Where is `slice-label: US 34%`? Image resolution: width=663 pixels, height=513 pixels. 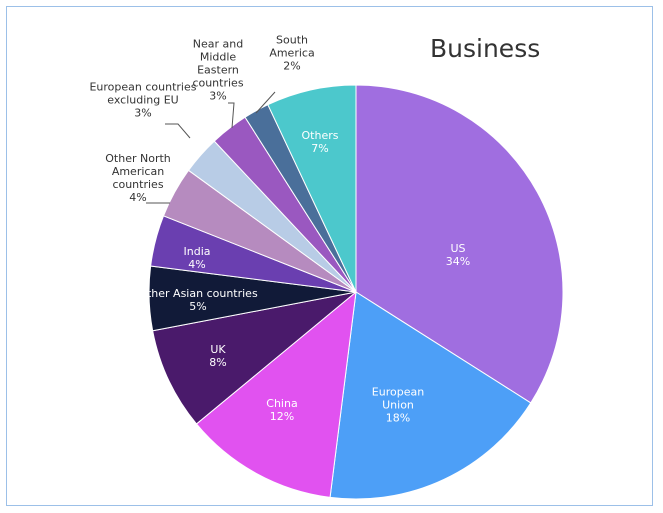
slice-label: US 34% is located at coordinates (458, 255).